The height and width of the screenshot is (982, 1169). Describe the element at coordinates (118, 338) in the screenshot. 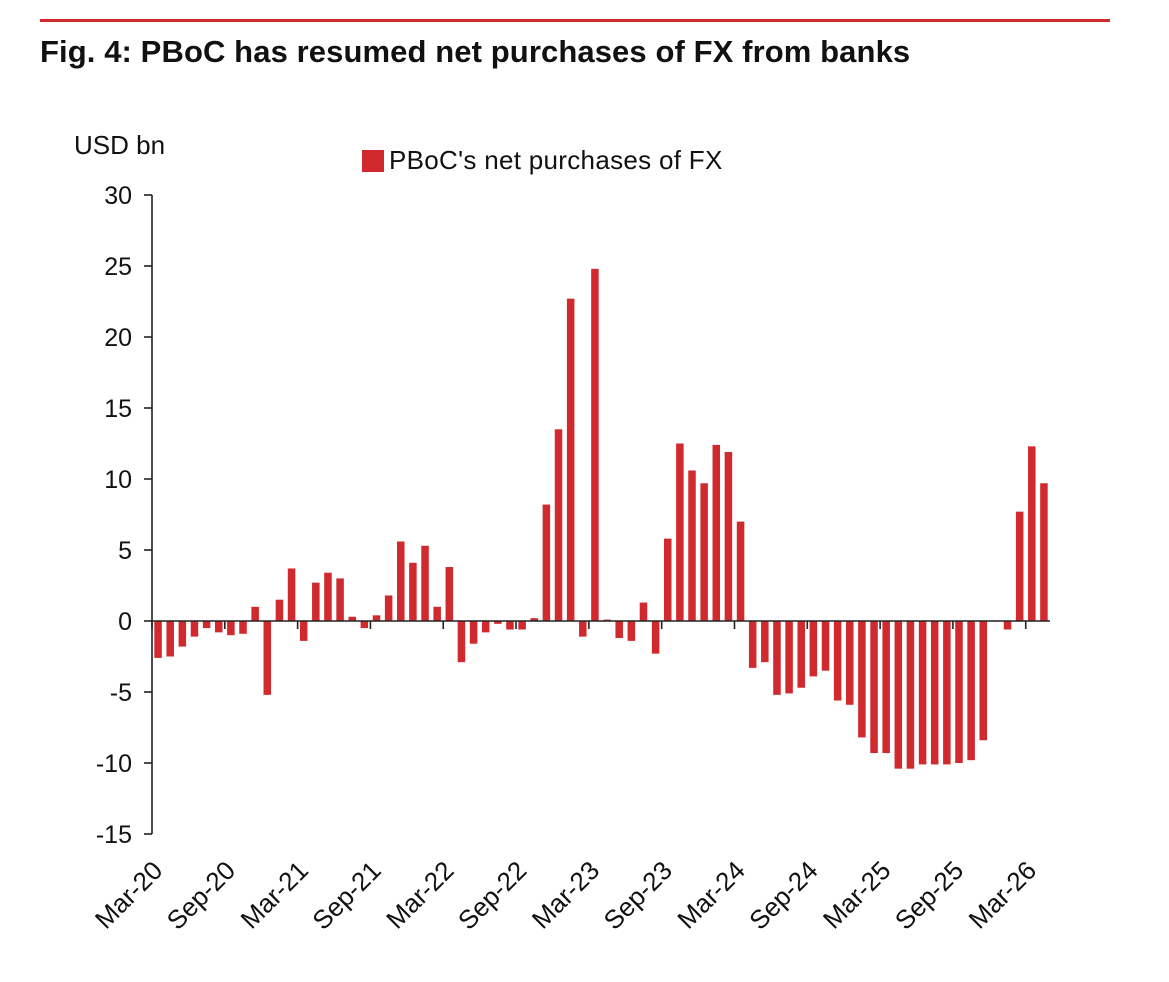

I see `y-tick-label: 20` at that location.